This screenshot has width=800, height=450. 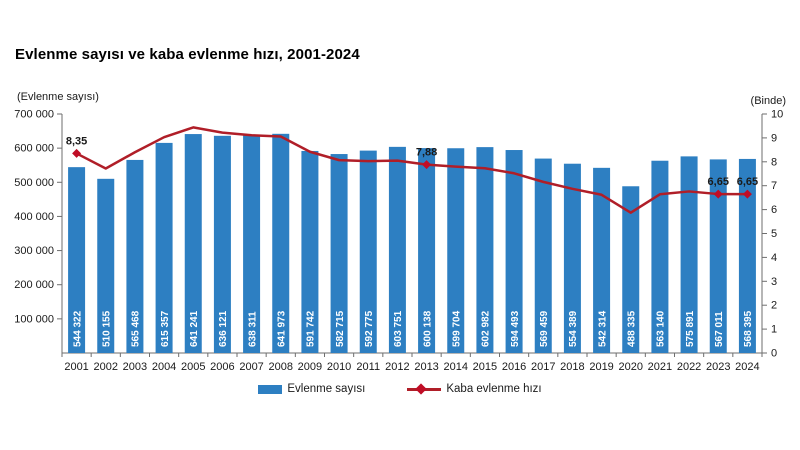 What do you see at coordinates (456, 250) in the screenshot?
I see `bar-2014` at bounding box center [456, 250].